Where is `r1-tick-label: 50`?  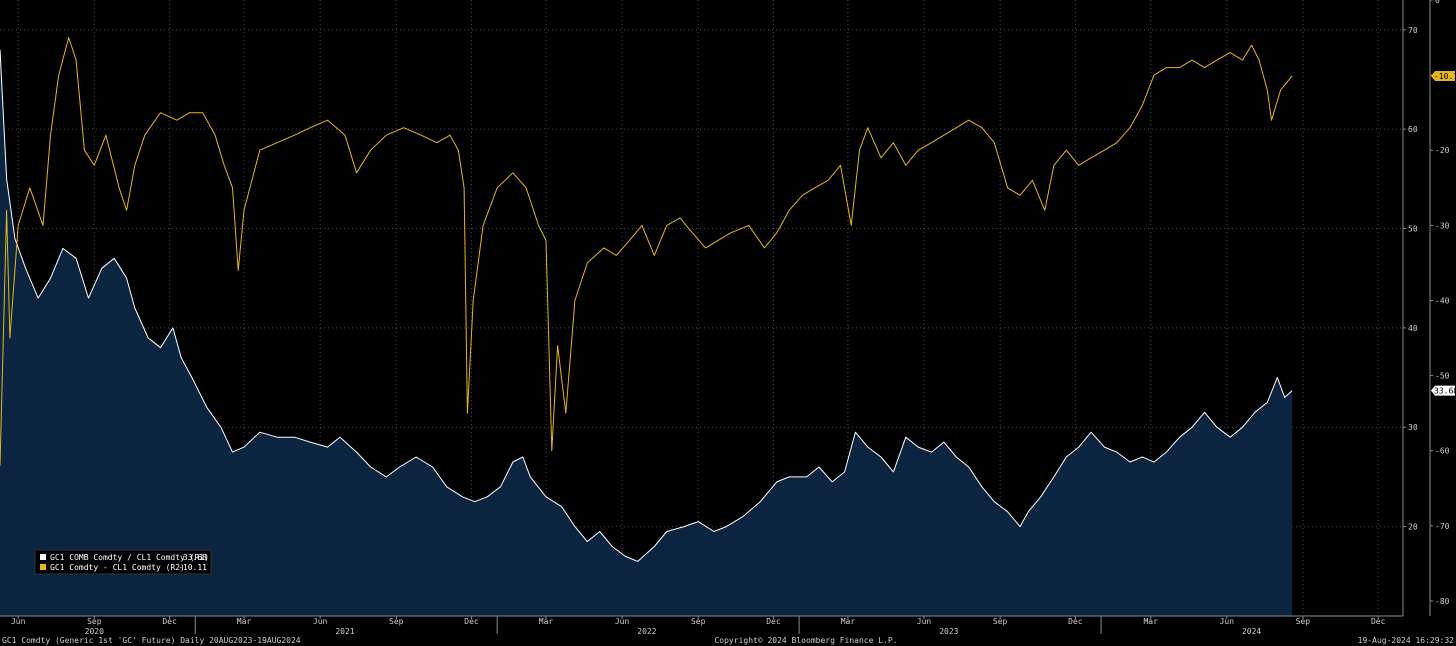
r1-tick-label: 50 is located at coordinates (1413, 229).